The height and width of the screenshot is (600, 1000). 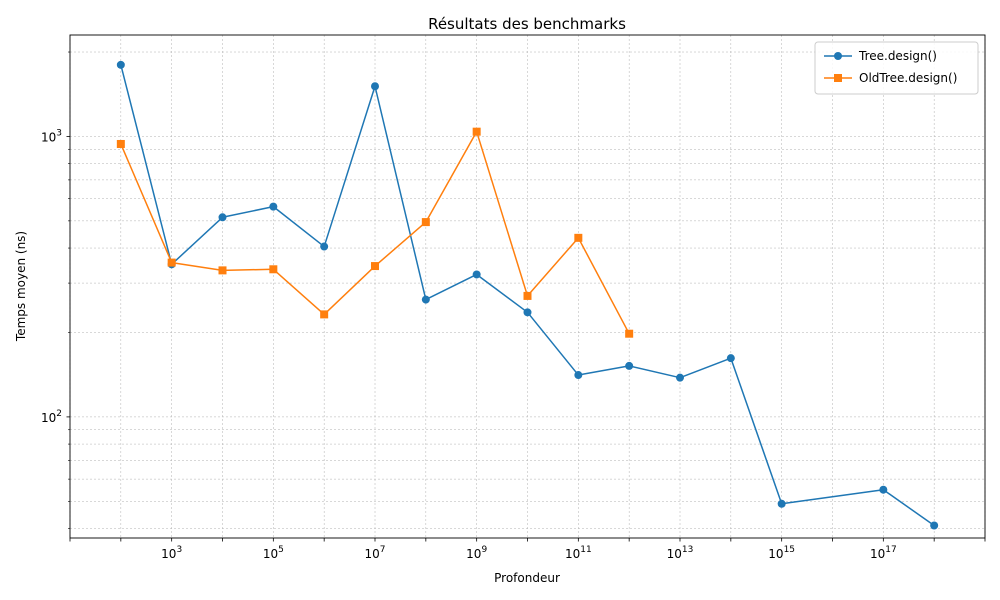 I want to click on legend-label-tree: Tree.design(), so click(x=897, y=56).